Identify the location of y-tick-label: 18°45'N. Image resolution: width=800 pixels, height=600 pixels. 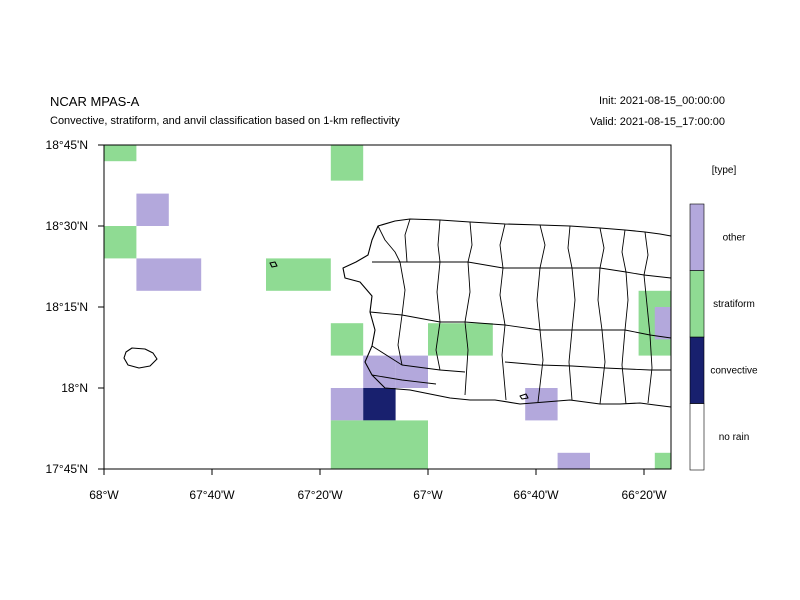
(67, 145).